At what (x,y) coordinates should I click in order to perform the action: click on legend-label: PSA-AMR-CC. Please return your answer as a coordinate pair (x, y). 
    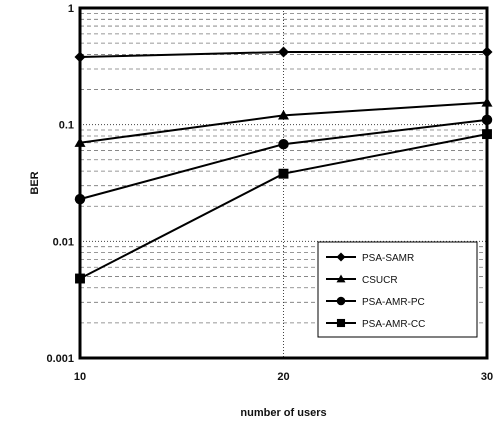
    Looking at the image, I should click on (393, 324).